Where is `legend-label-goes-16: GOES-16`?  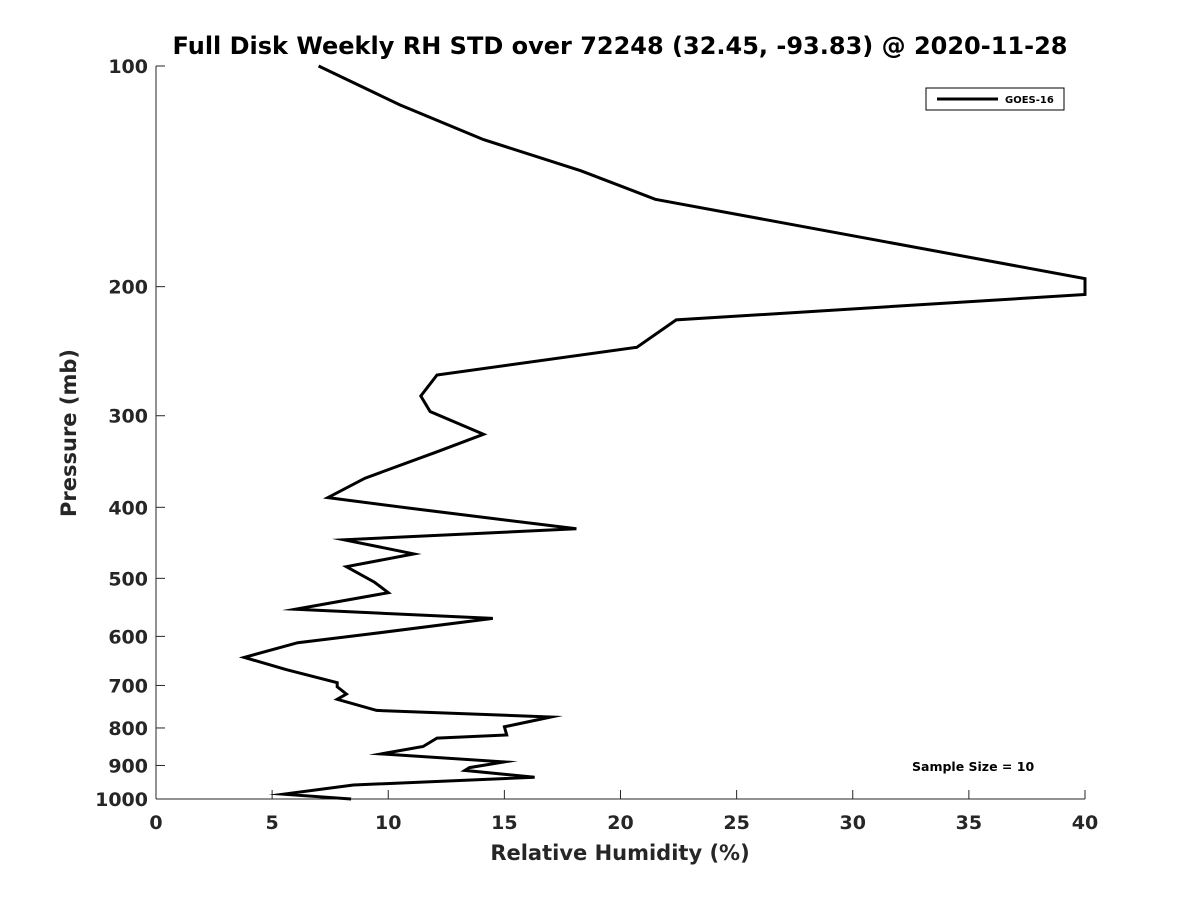 legend-label-goes-16: GOES-16 is located at coordinates (1029, 100).